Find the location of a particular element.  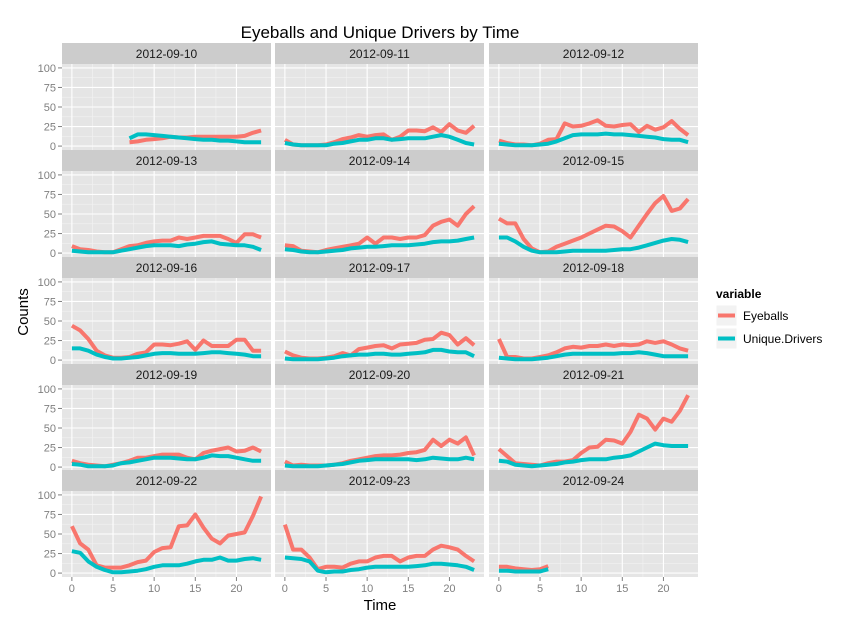

facet-strip-label: 2012-09-13 is located at coordinates (167, 161).